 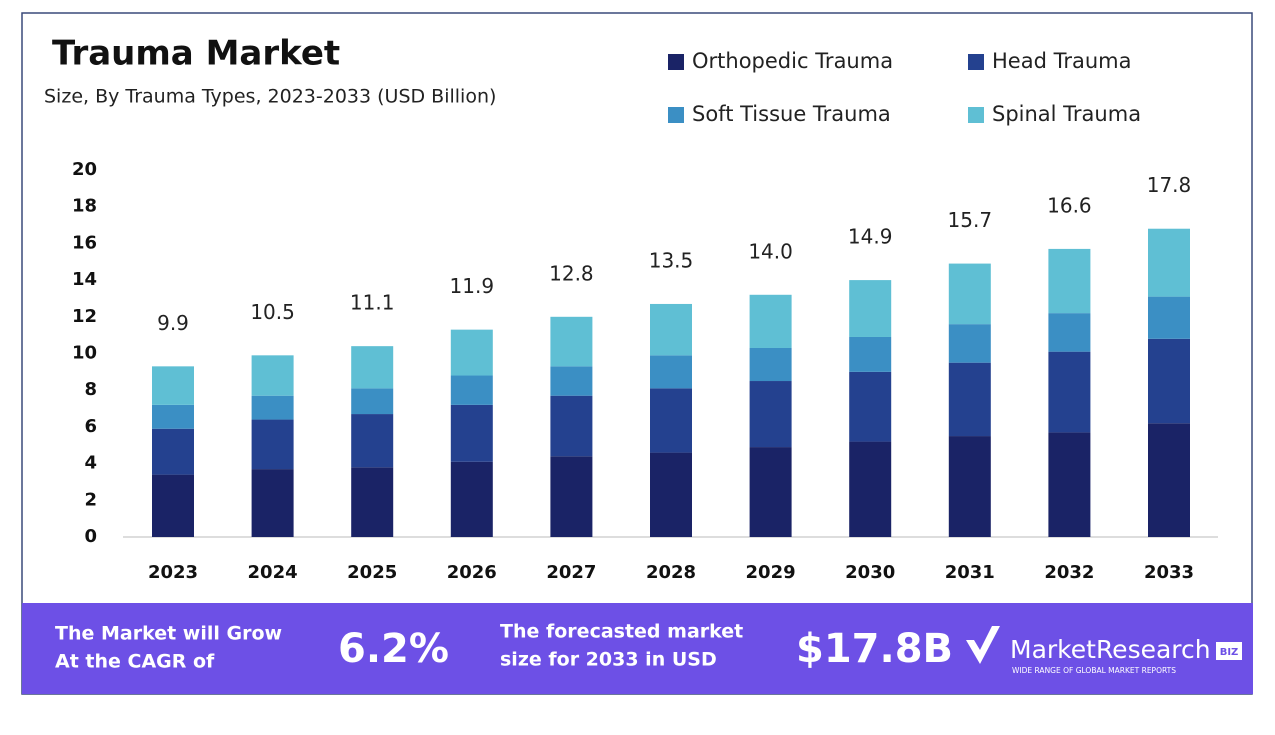 I want to click on banner-value: $17.8B, so click(x=874, y=649).